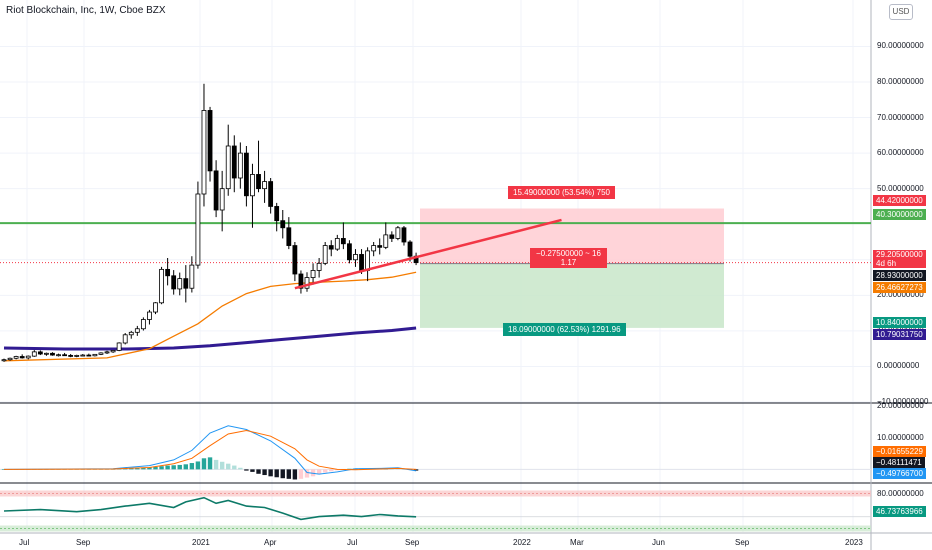 This screenshot has width=932, height=550. I want to click on currency-button: USD, so click(901, 12).